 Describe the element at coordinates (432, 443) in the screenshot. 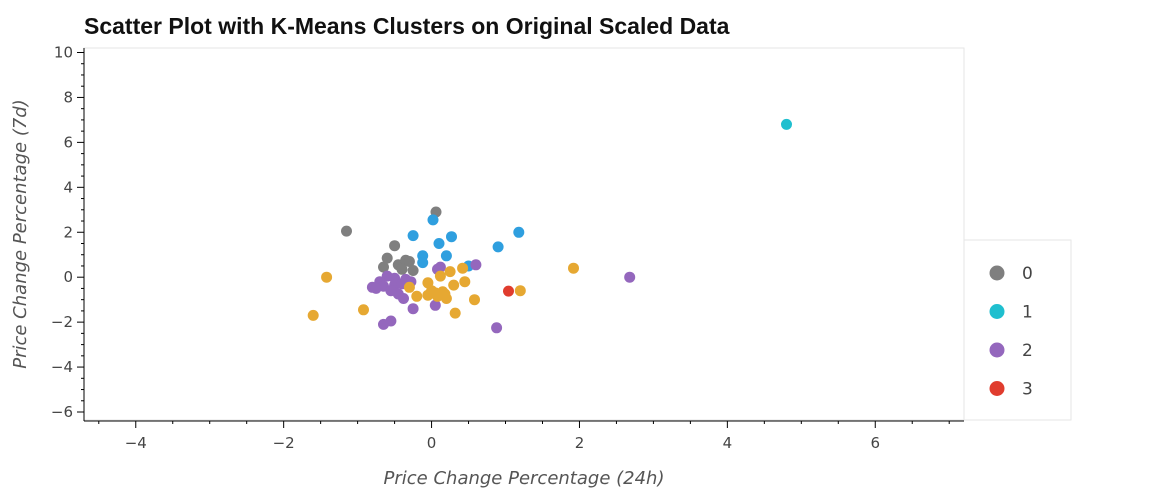

I see `x-tick-label: 0` at that location.